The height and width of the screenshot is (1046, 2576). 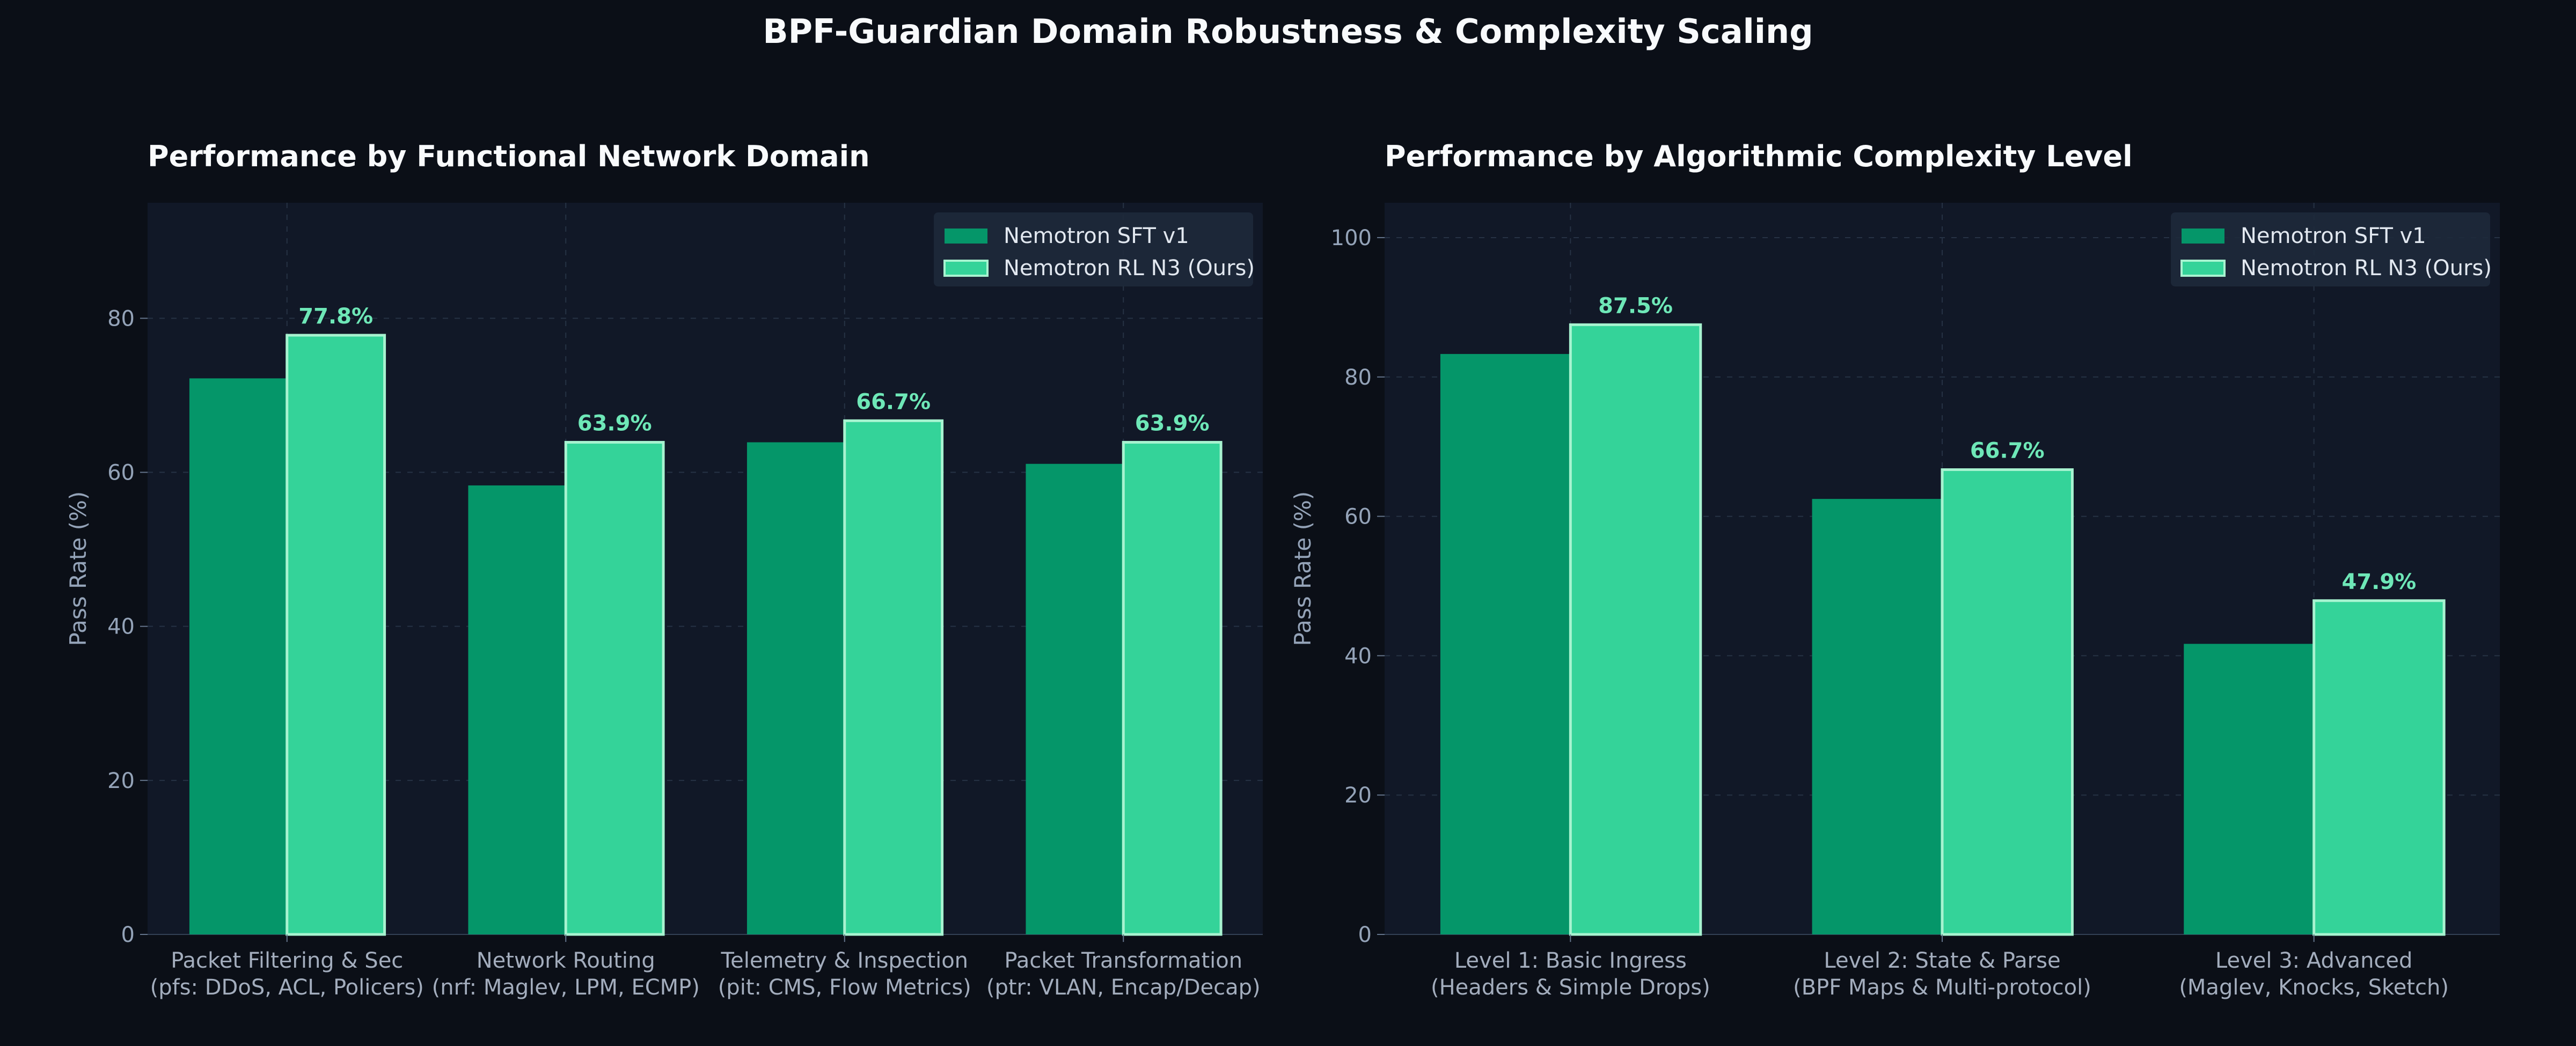 What do you see at coordinates (509, 156) in the screenshot?
I see `chart-title: Performance by Functional Network Domain` at bounding box center [509, 156].